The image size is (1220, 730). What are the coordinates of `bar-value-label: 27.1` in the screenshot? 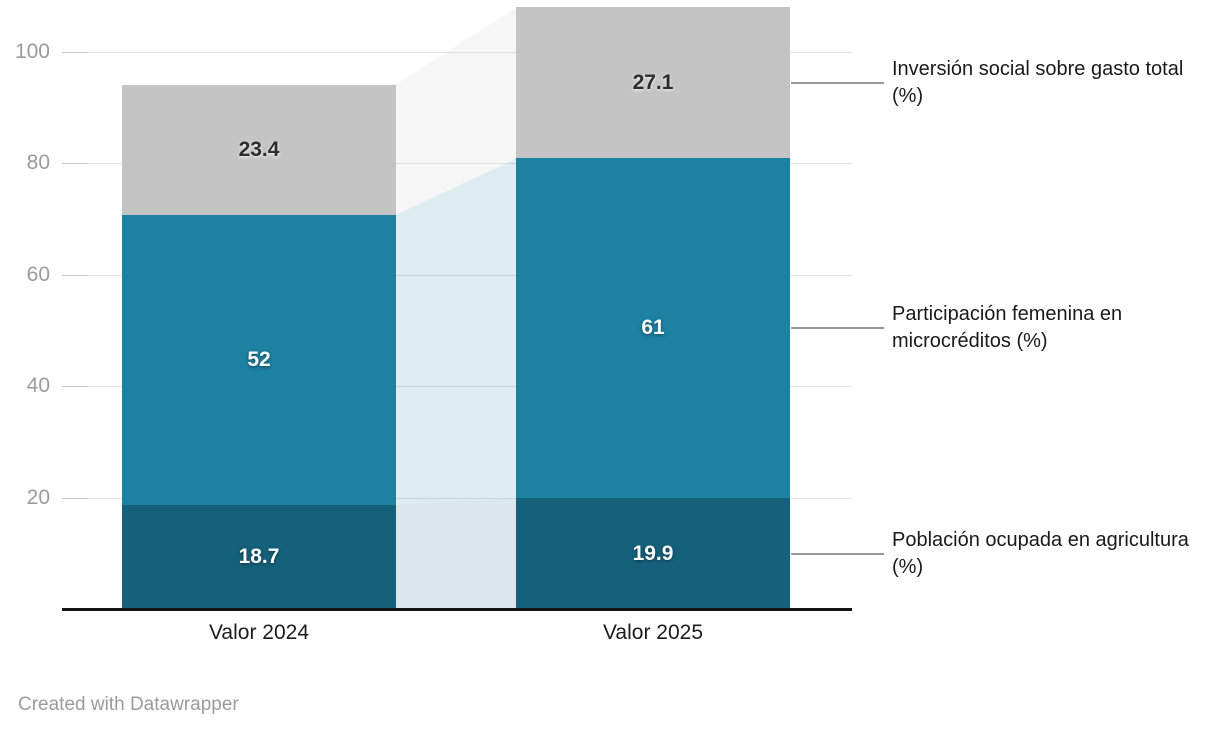 It's located at (653, 82).